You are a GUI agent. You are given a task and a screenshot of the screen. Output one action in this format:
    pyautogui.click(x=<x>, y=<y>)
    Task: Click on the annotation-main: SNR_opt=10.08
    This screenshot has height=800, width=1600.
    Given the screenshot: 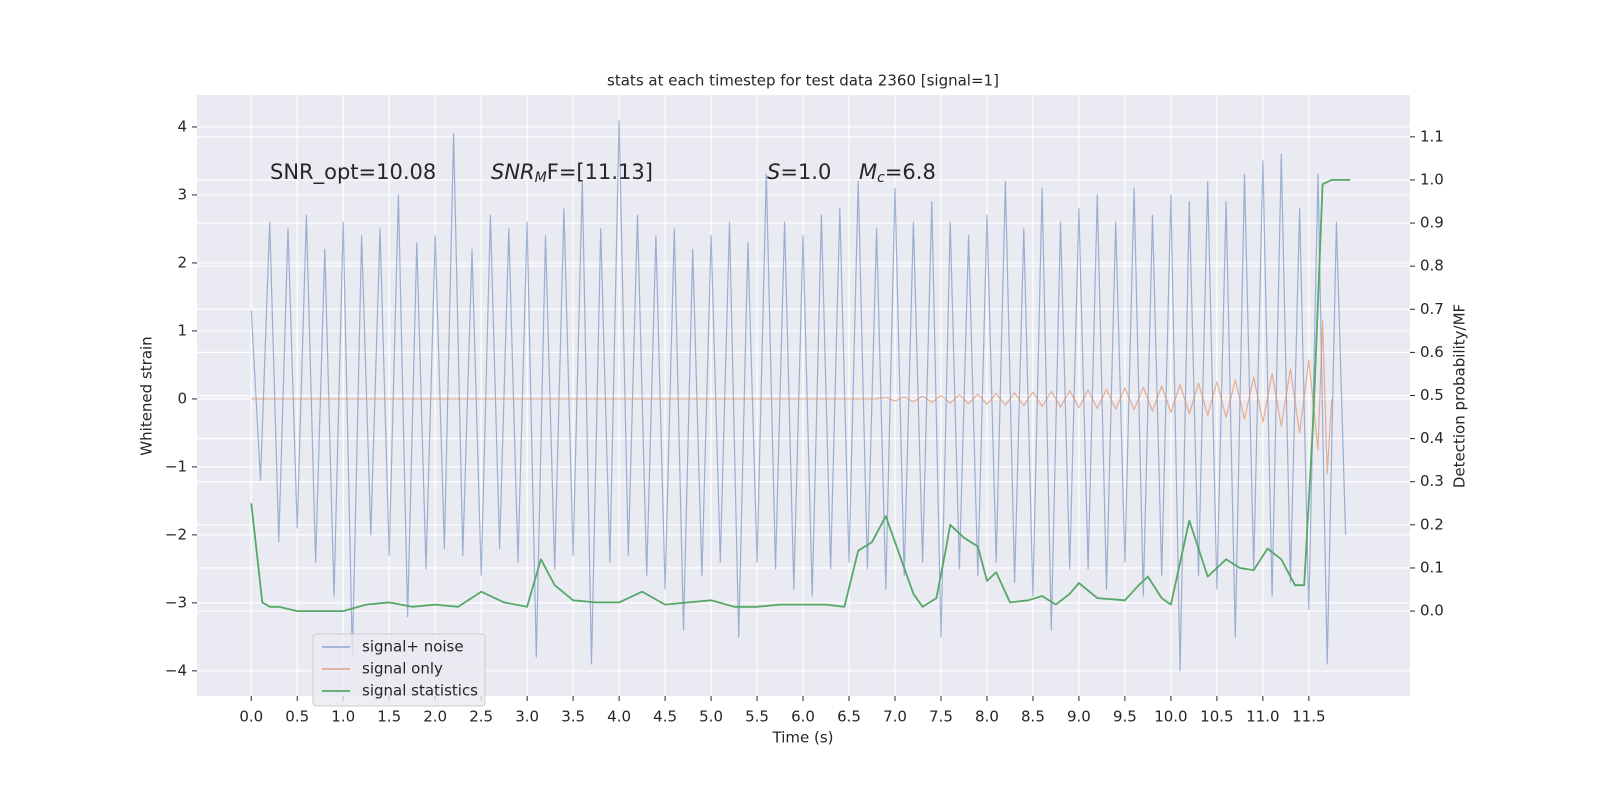 What is the action you would take?
    pyautogui.click(x=353, y=172)
    